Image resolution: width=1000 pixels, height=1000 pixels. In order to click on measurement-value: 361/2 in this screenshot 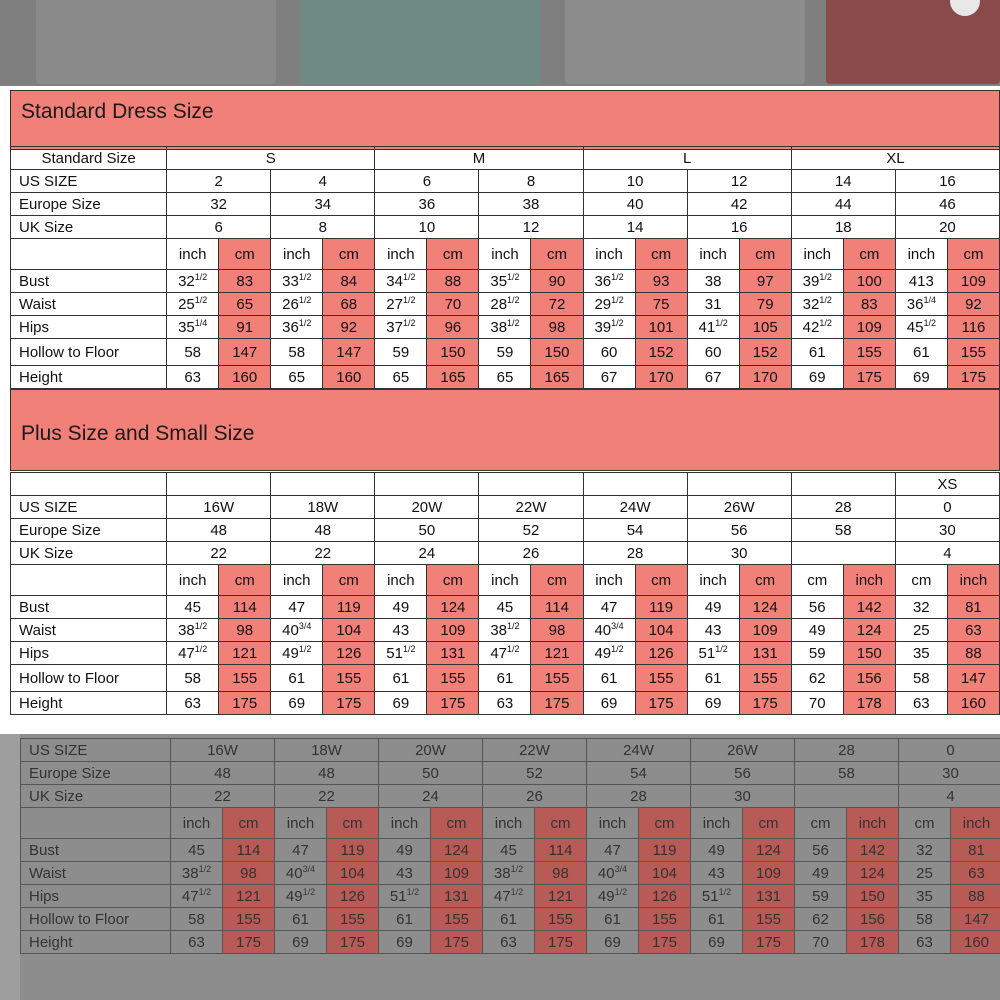, I will do `click(297, 327)`.